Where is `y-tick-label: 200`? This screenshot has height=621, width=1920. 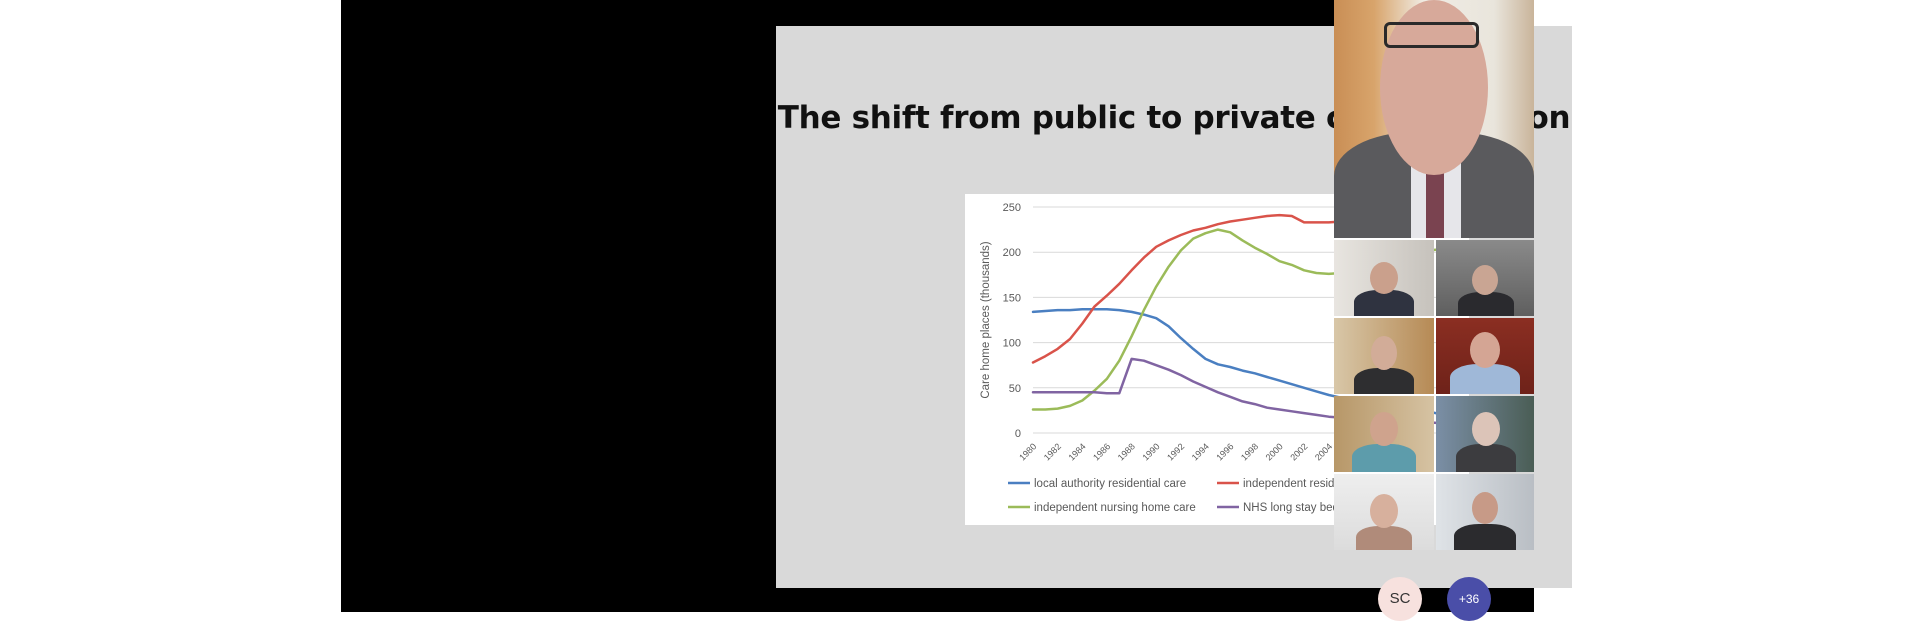 y-tick-label: 200 is located at coordinates (1012, 253).